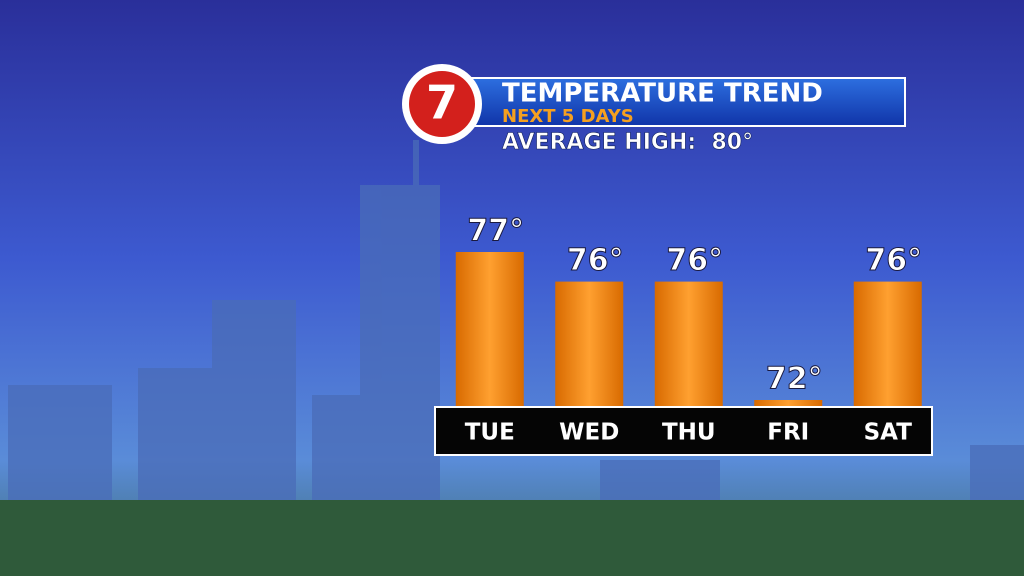 Image resolution: width=1024 pixels, height=576 pixels. Describe the element at coordinates (512, 538) in the screenshot. I see `trees` at that location.